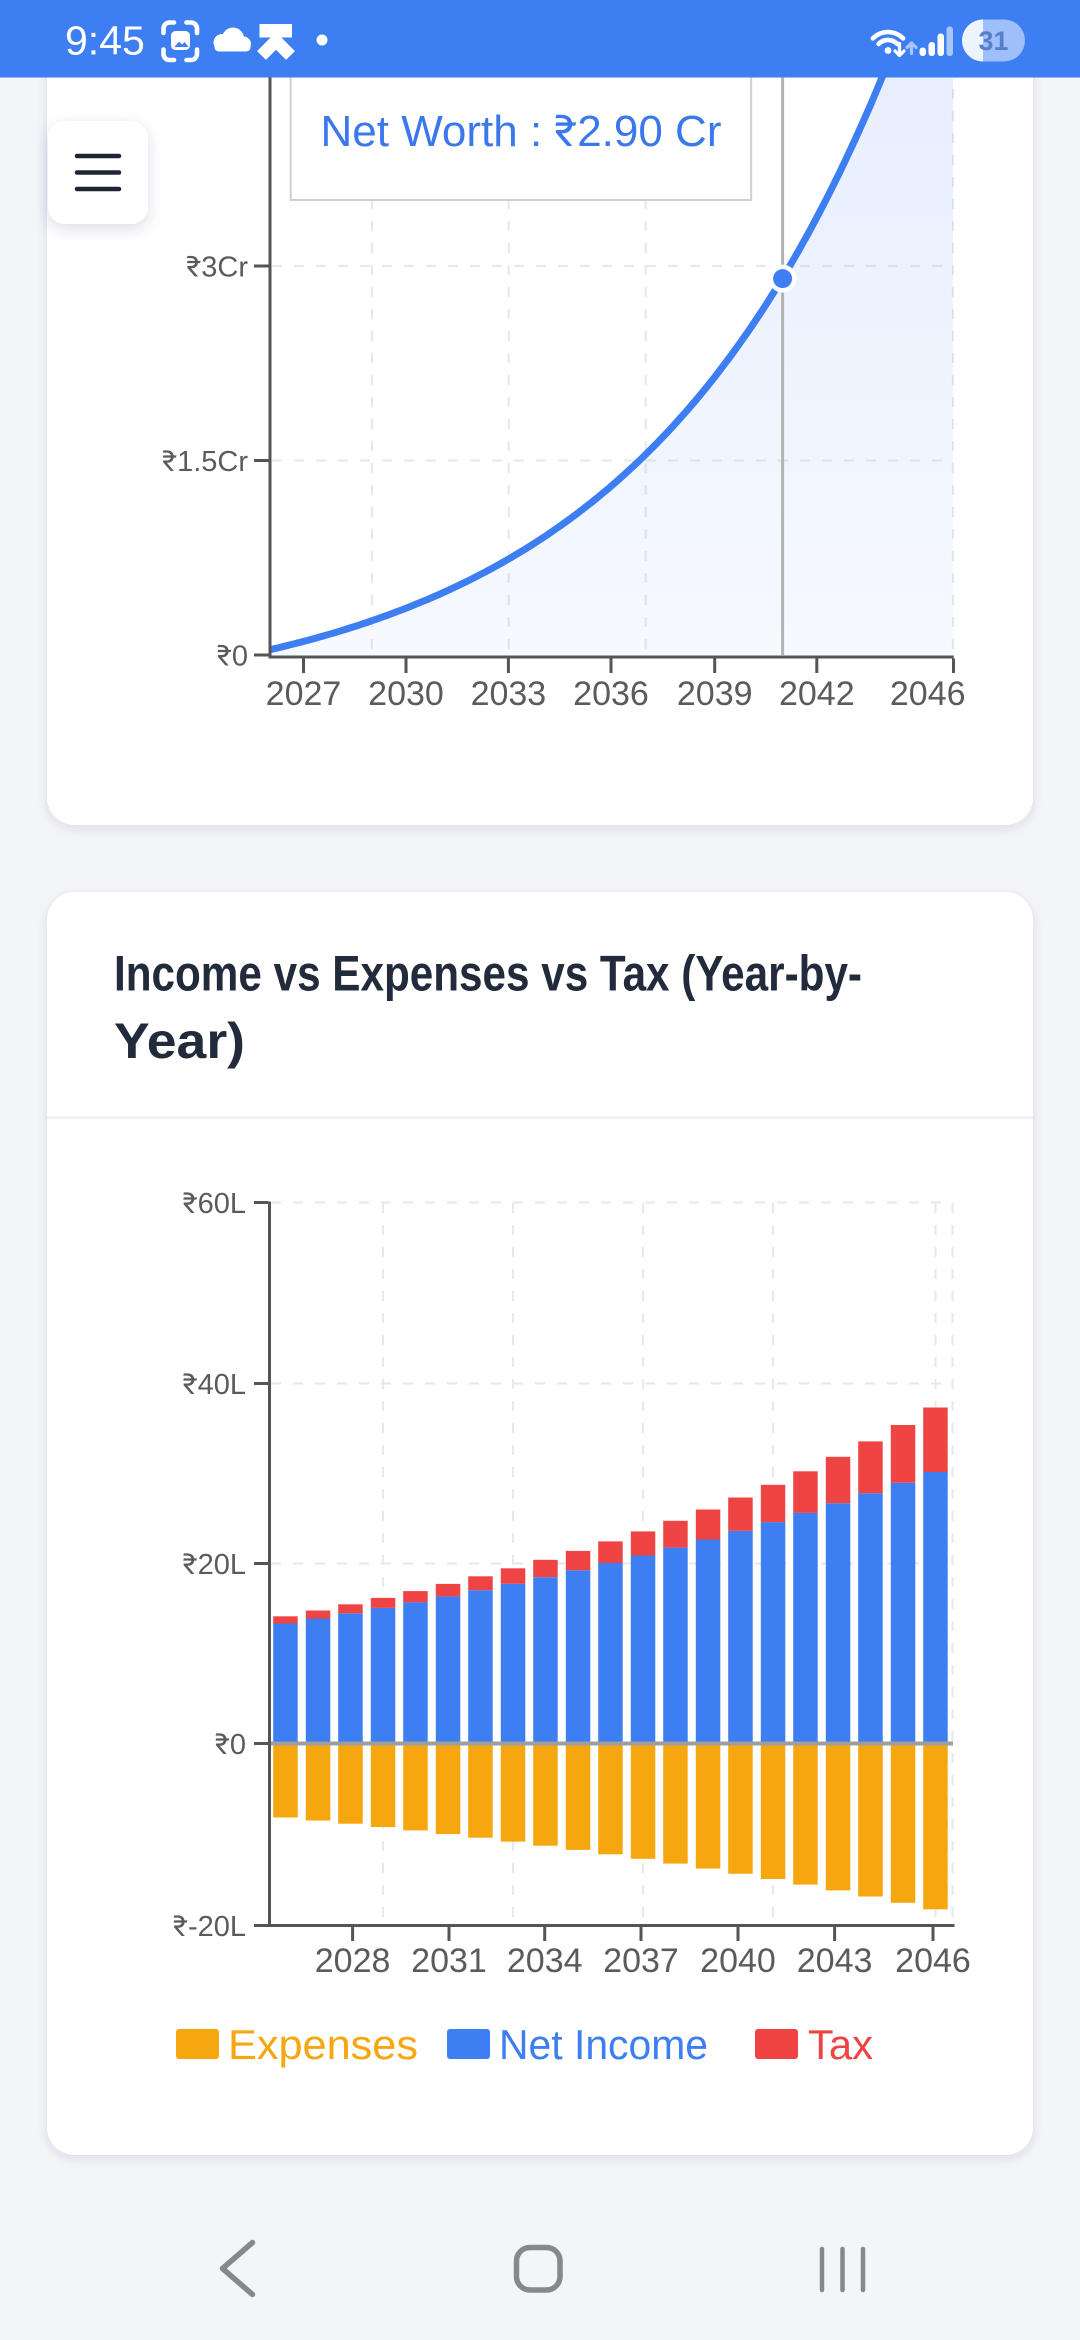 The width and height of the screenshot is (1080, 2340). Describe the element at coordinates (432, 131) in the screenshot. I see `svg-text: Net Worth :` at that location.